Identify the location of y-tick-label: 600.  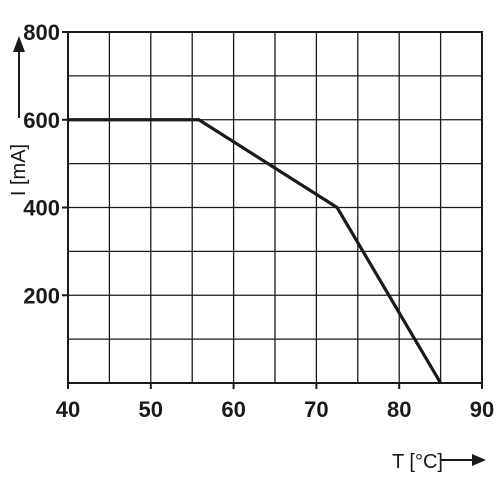
(41, 120).